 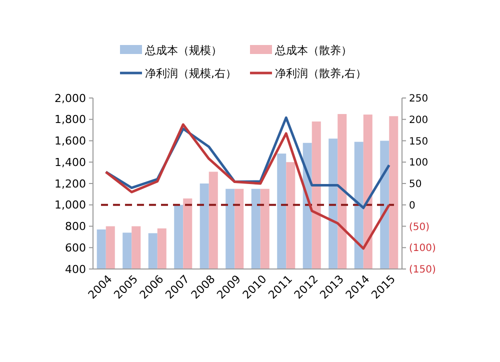 I want to click on y-tick-label: 1,400, so click(x=70, y=162).